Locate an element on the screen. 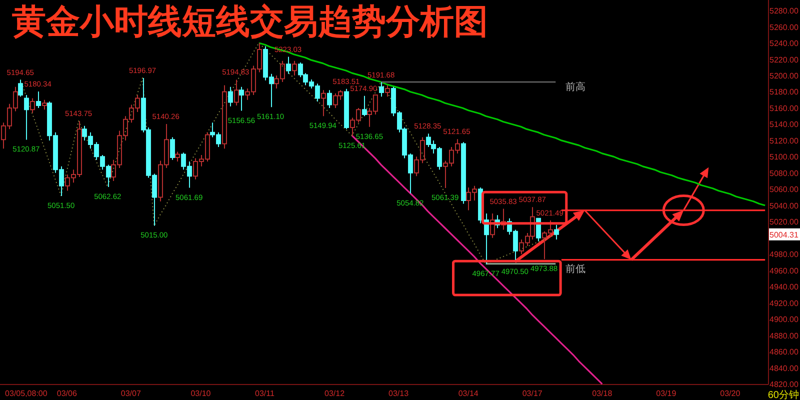 The width and height of the screenshot is (800, 400). y-tick-label: 4940.00 is located at coordinates (784, 287).